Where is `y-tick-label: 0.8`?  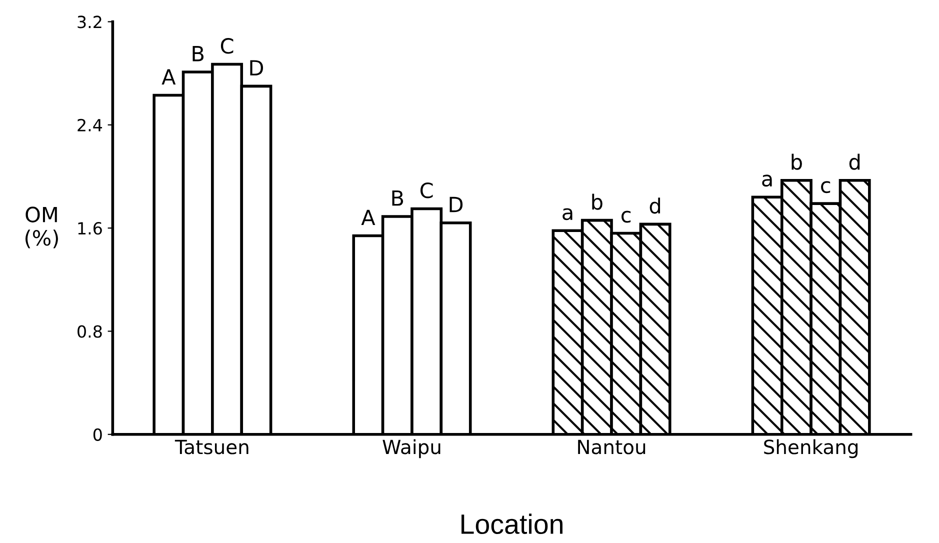
y-tick-label: 0.8 is located at coordinates (90, 331).